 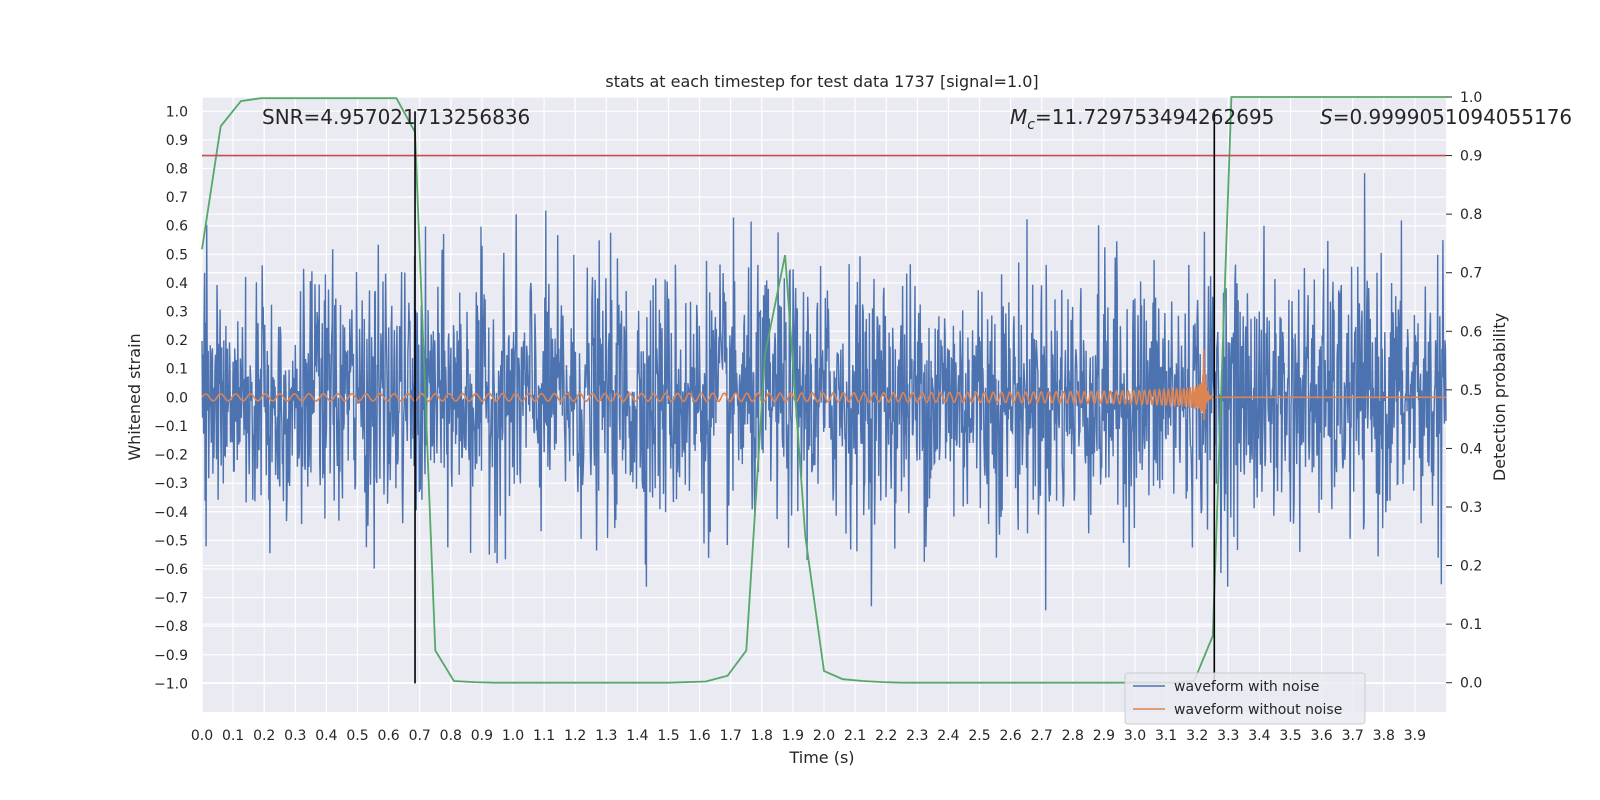 What do you see at coordinates (1471, 449) in the screenshot?
I see `y-right-tick-label: 0.4` at bounding box center [1471, 449].